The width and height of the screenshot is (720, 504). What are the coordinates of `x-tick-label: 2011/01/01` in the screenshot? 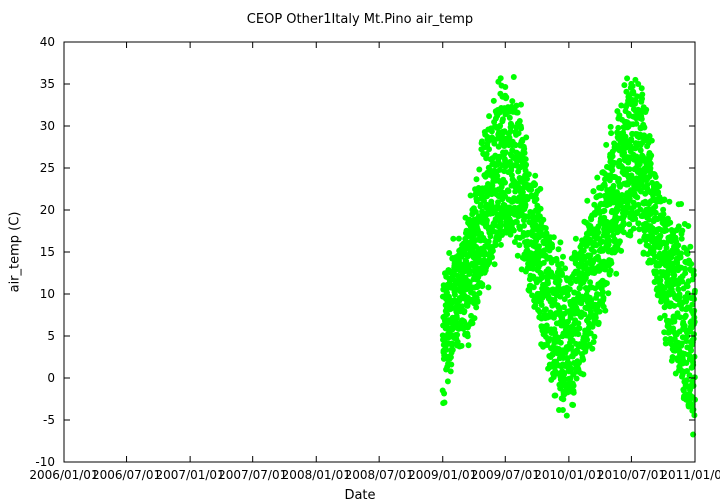 It's located at (690, 475).